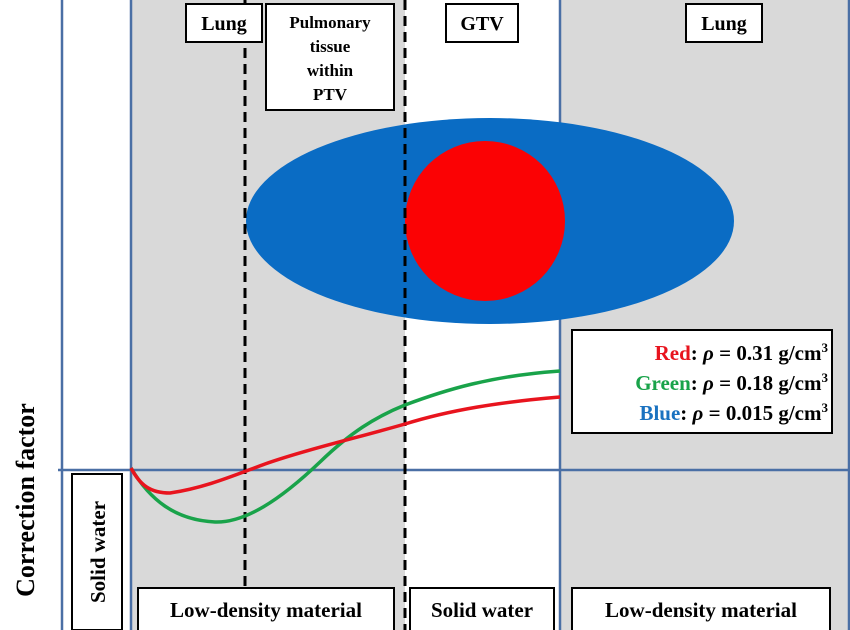  I want to click on legend-green-rho: ρ, so click(708, 383).